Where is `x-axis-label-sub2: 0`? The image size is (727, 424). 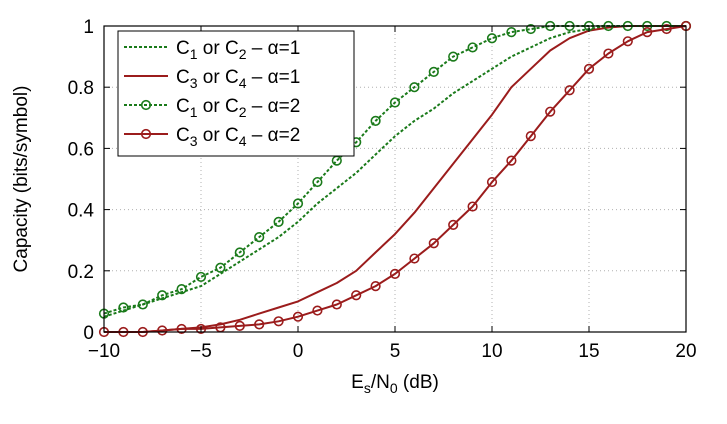
x-axis-label-sub2: 0 is located at coordinates (394, 388).